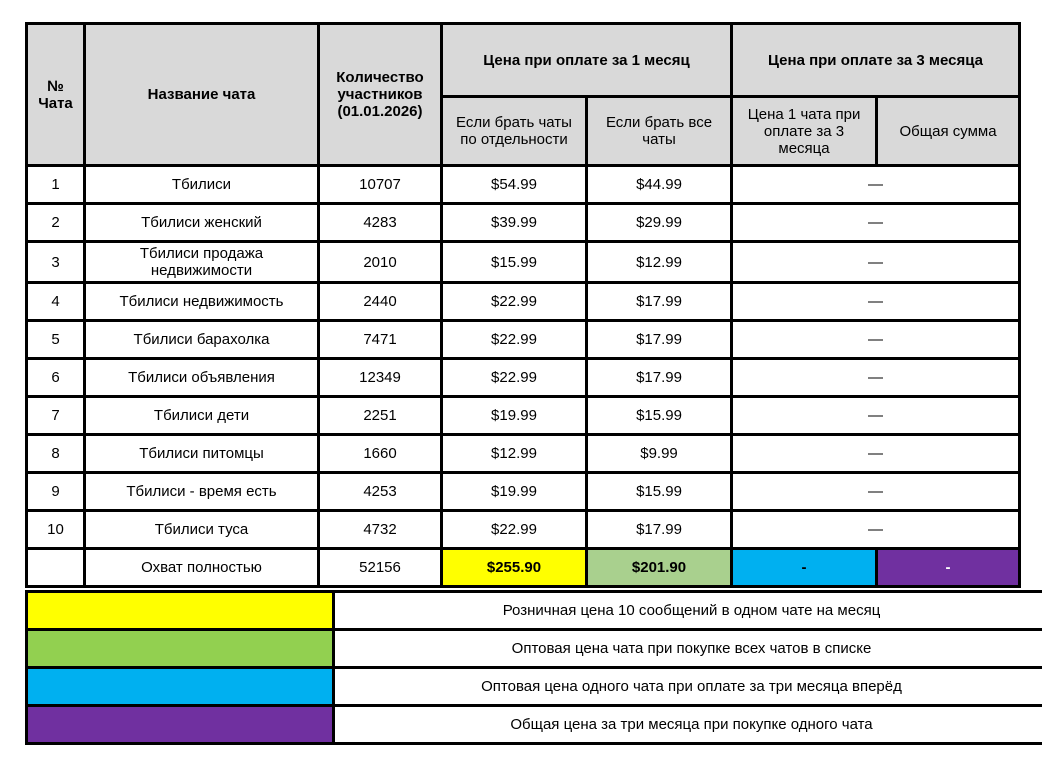 The height and width of the screenshot is (773, 1042). I want to click on column-header-price-all-chats: Если брать все чаты, so click(659, 131).